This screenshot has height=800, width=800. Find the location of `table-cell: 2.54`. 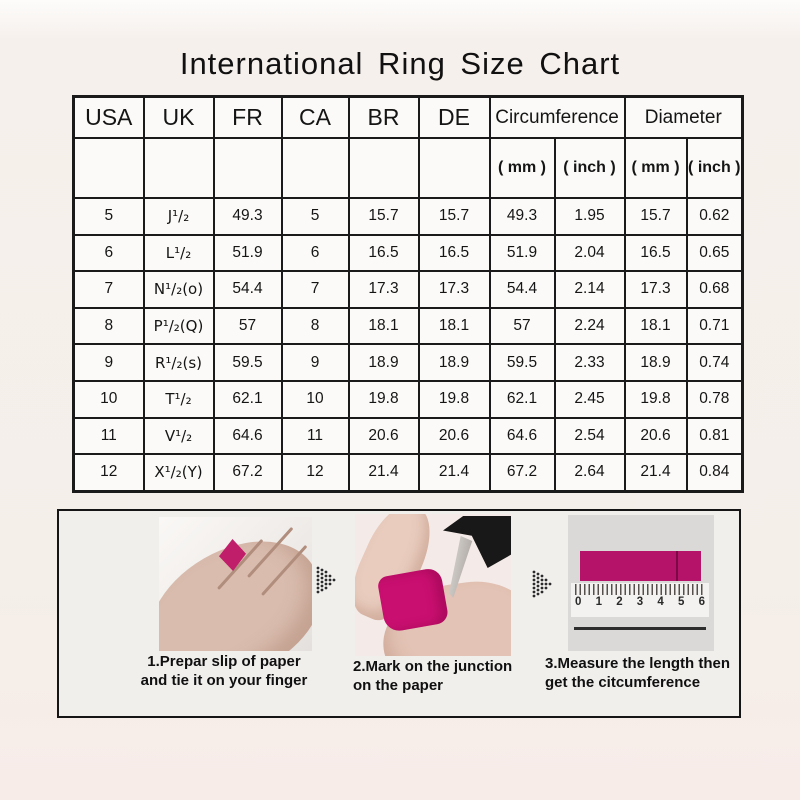

table-cell: 2.54 is located at coordinates (589, 436).